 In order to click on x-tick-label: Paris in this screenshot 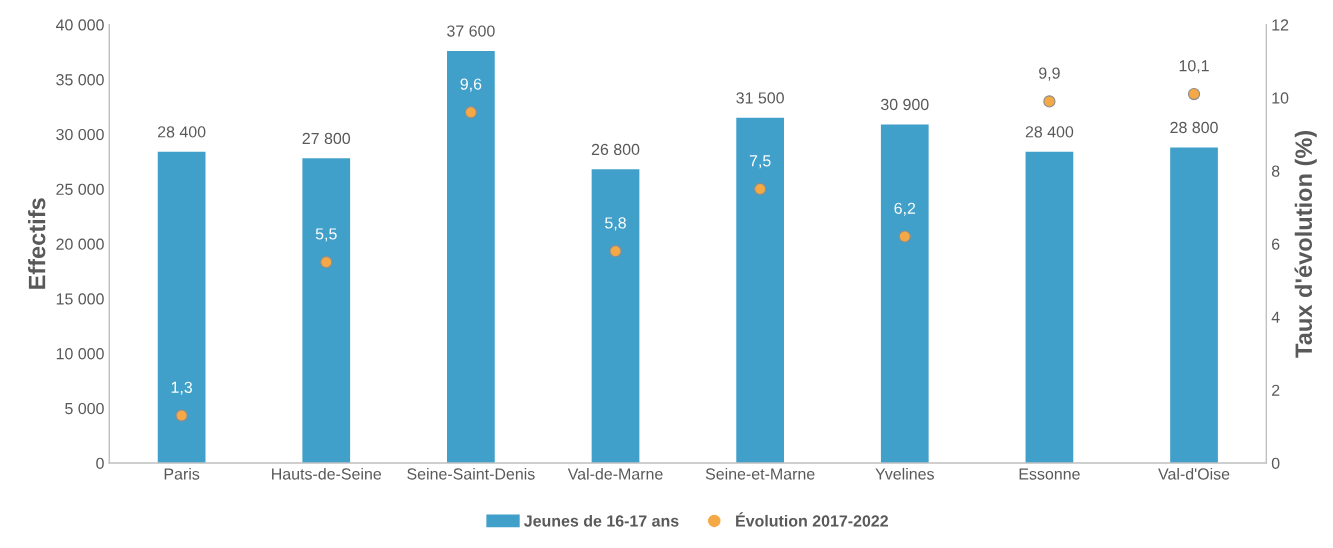, I will do `click(182, 473)`.